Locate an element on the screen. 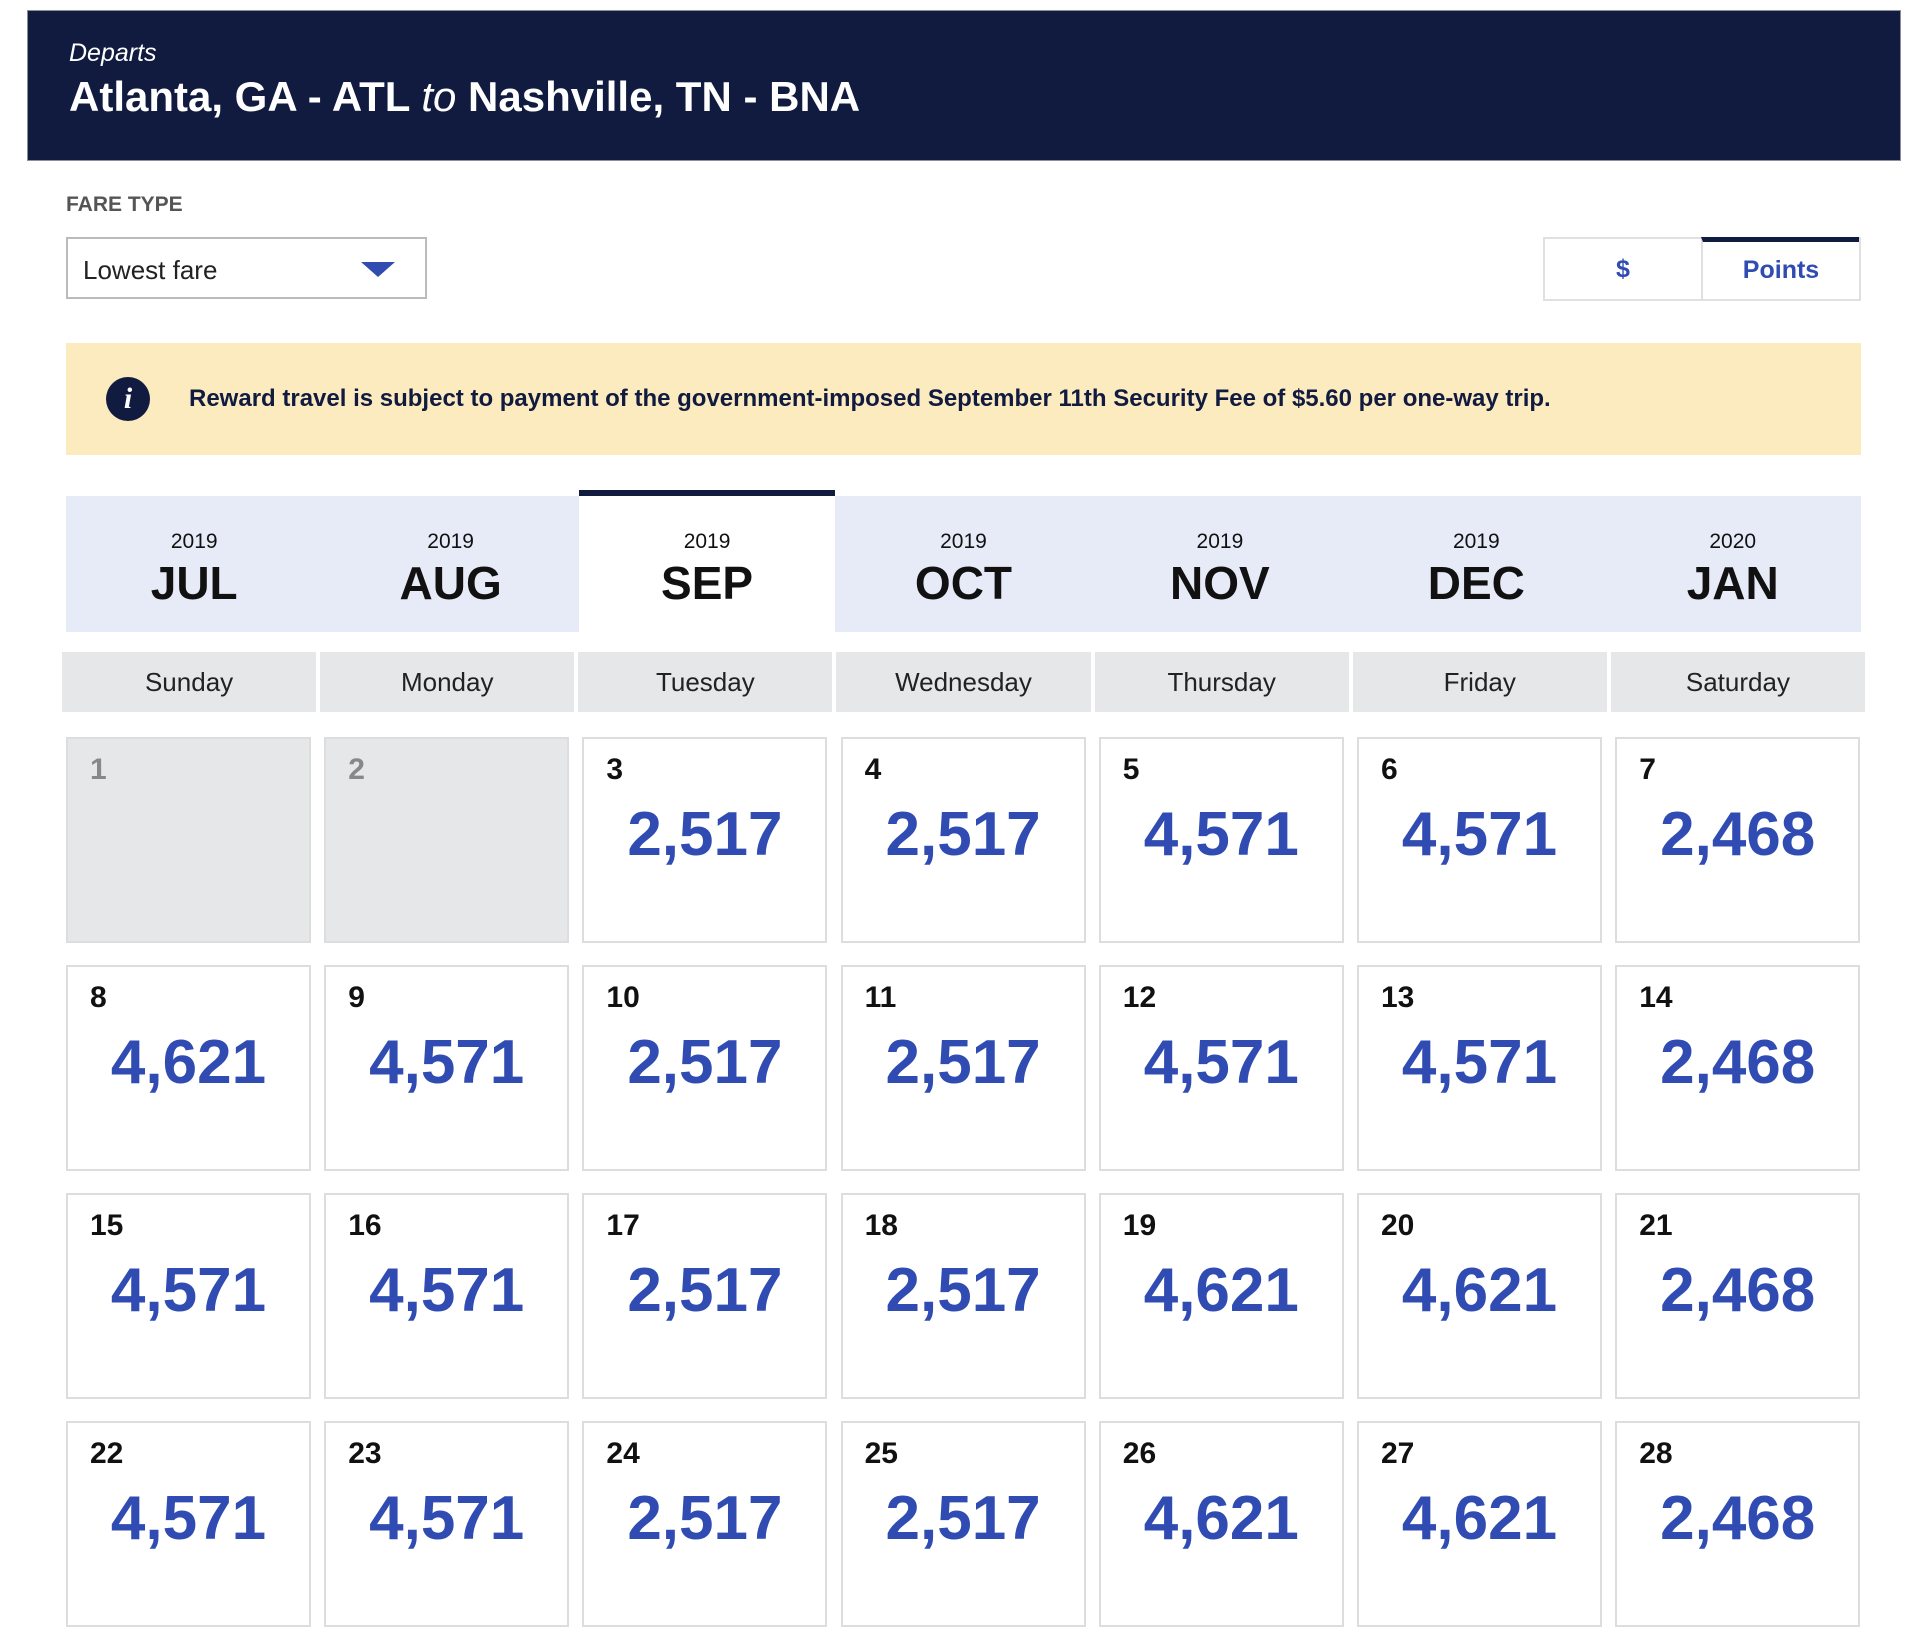 The image size is (1916, 1648). day-cell: 11 2,517 is located at coordinates (963, 1068).